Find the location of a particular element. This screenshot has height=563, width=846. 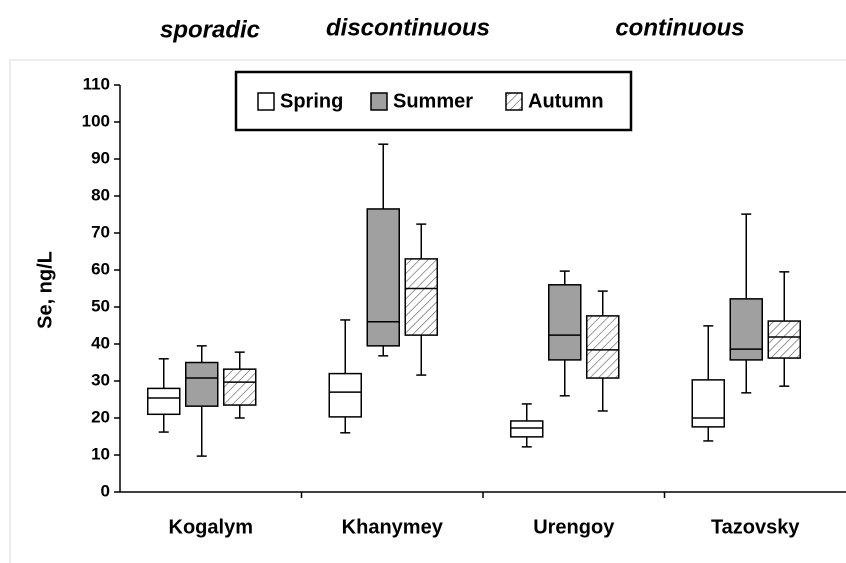

x-tick-label: Tazovsky is located at coordinates (755, 527).